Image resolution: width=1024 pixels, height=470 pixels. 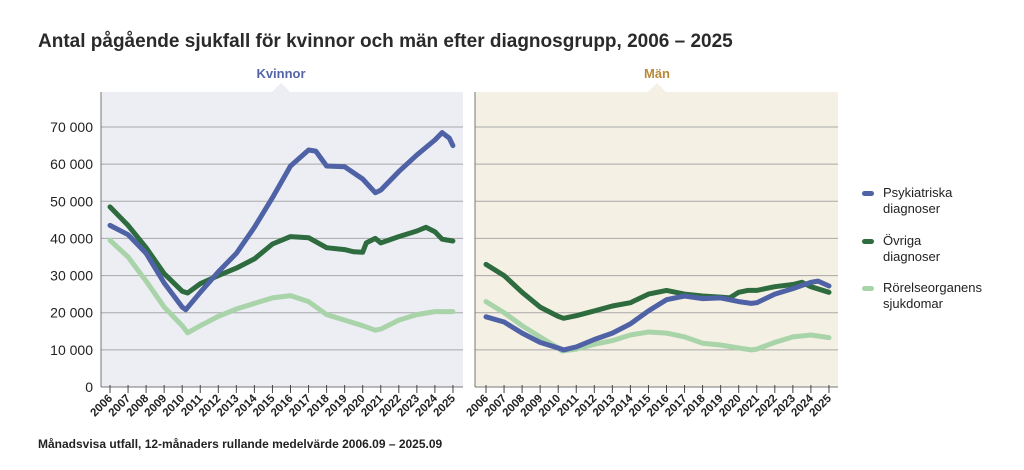 What do you see at coordinates (71, 127) in the screenshot?
I see `y-tick-label: 70 000` at bounding box center [71, 127].